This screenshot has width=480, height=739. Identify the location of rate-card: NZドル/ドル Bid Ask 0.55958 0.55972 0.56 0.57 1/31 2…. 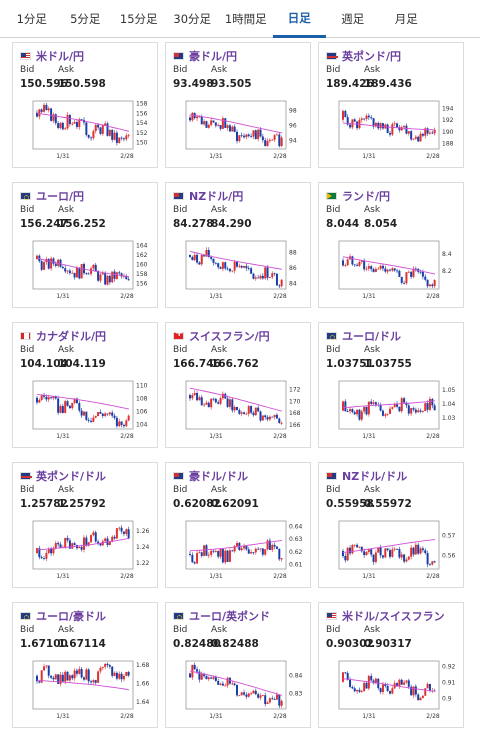
(391, 525).